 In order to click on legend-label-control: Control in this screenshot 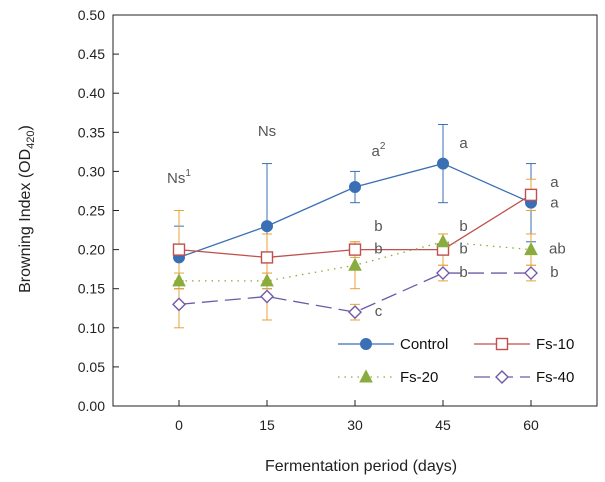, I will do `click(424, 344)`.